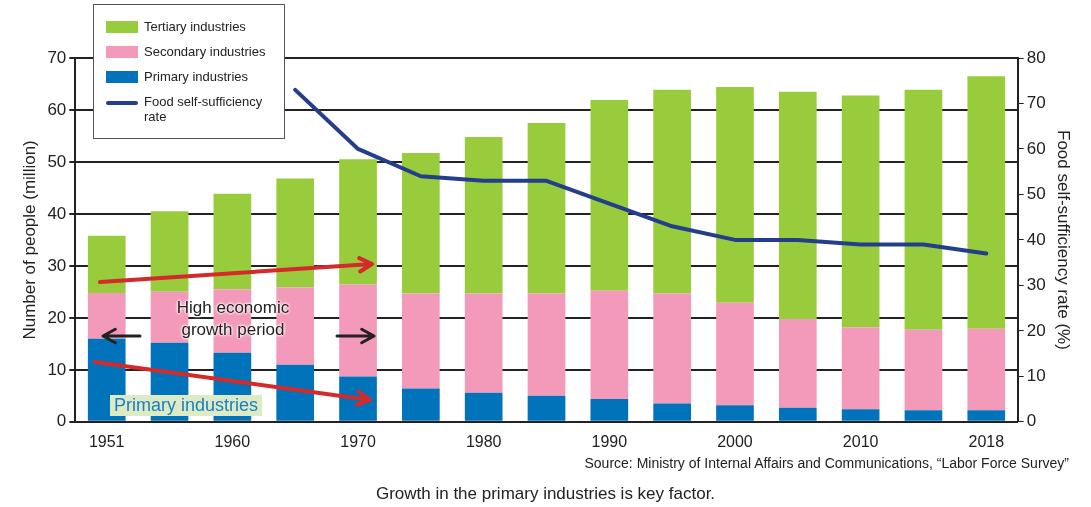 The image size is (1091, 507). Describe the element at coordinates (609, 441) in the screenshot. I see `x-tick-label: 1990` at that location.